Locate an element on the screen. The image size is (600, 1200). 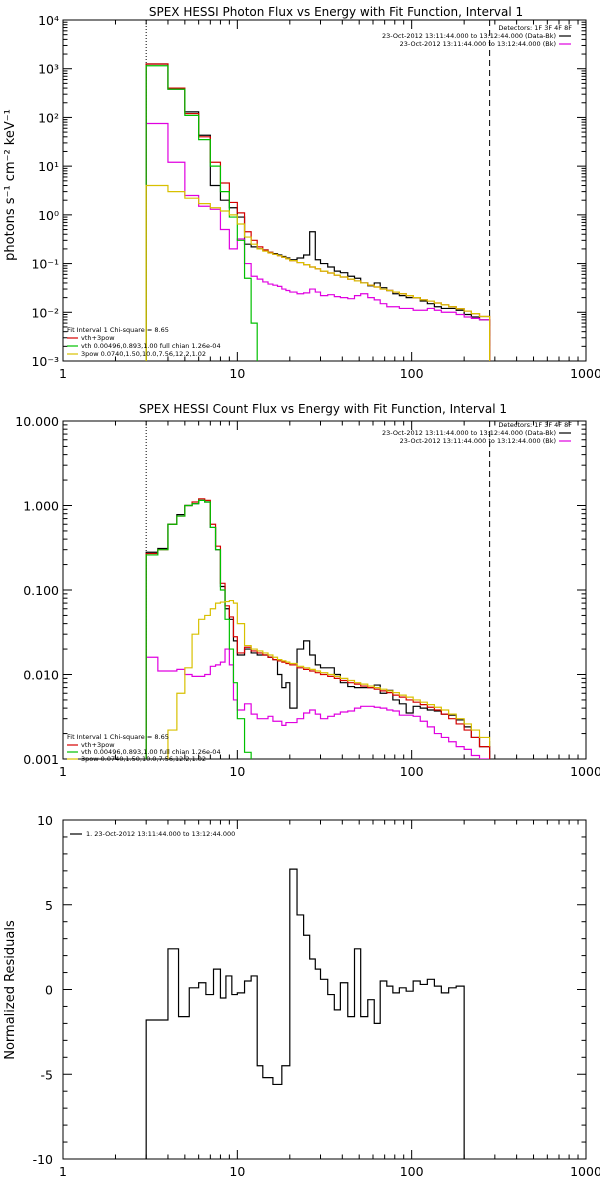
y-tick-label: 10³ is located at coordinates (48, 69).